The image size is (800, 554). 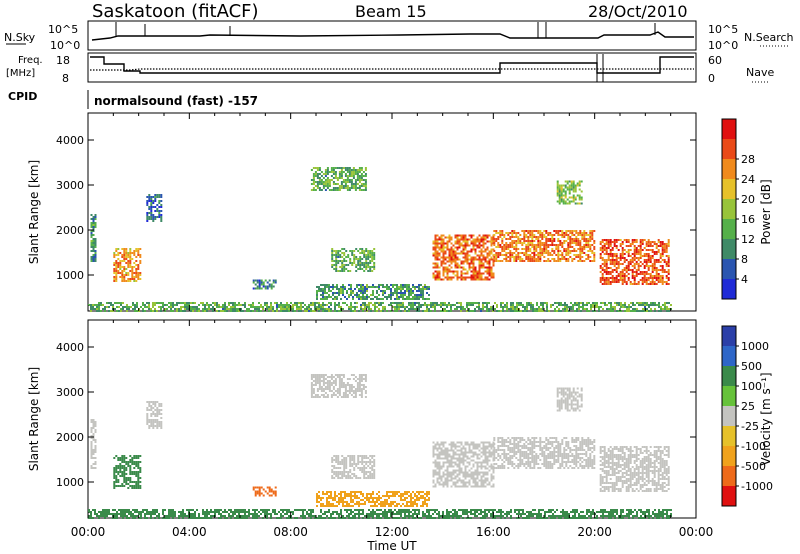 What do you see at coordinates (748, 179) in the screenshot?
I see `colorbar-tick-label: 24` at bounding box center [748, 179].